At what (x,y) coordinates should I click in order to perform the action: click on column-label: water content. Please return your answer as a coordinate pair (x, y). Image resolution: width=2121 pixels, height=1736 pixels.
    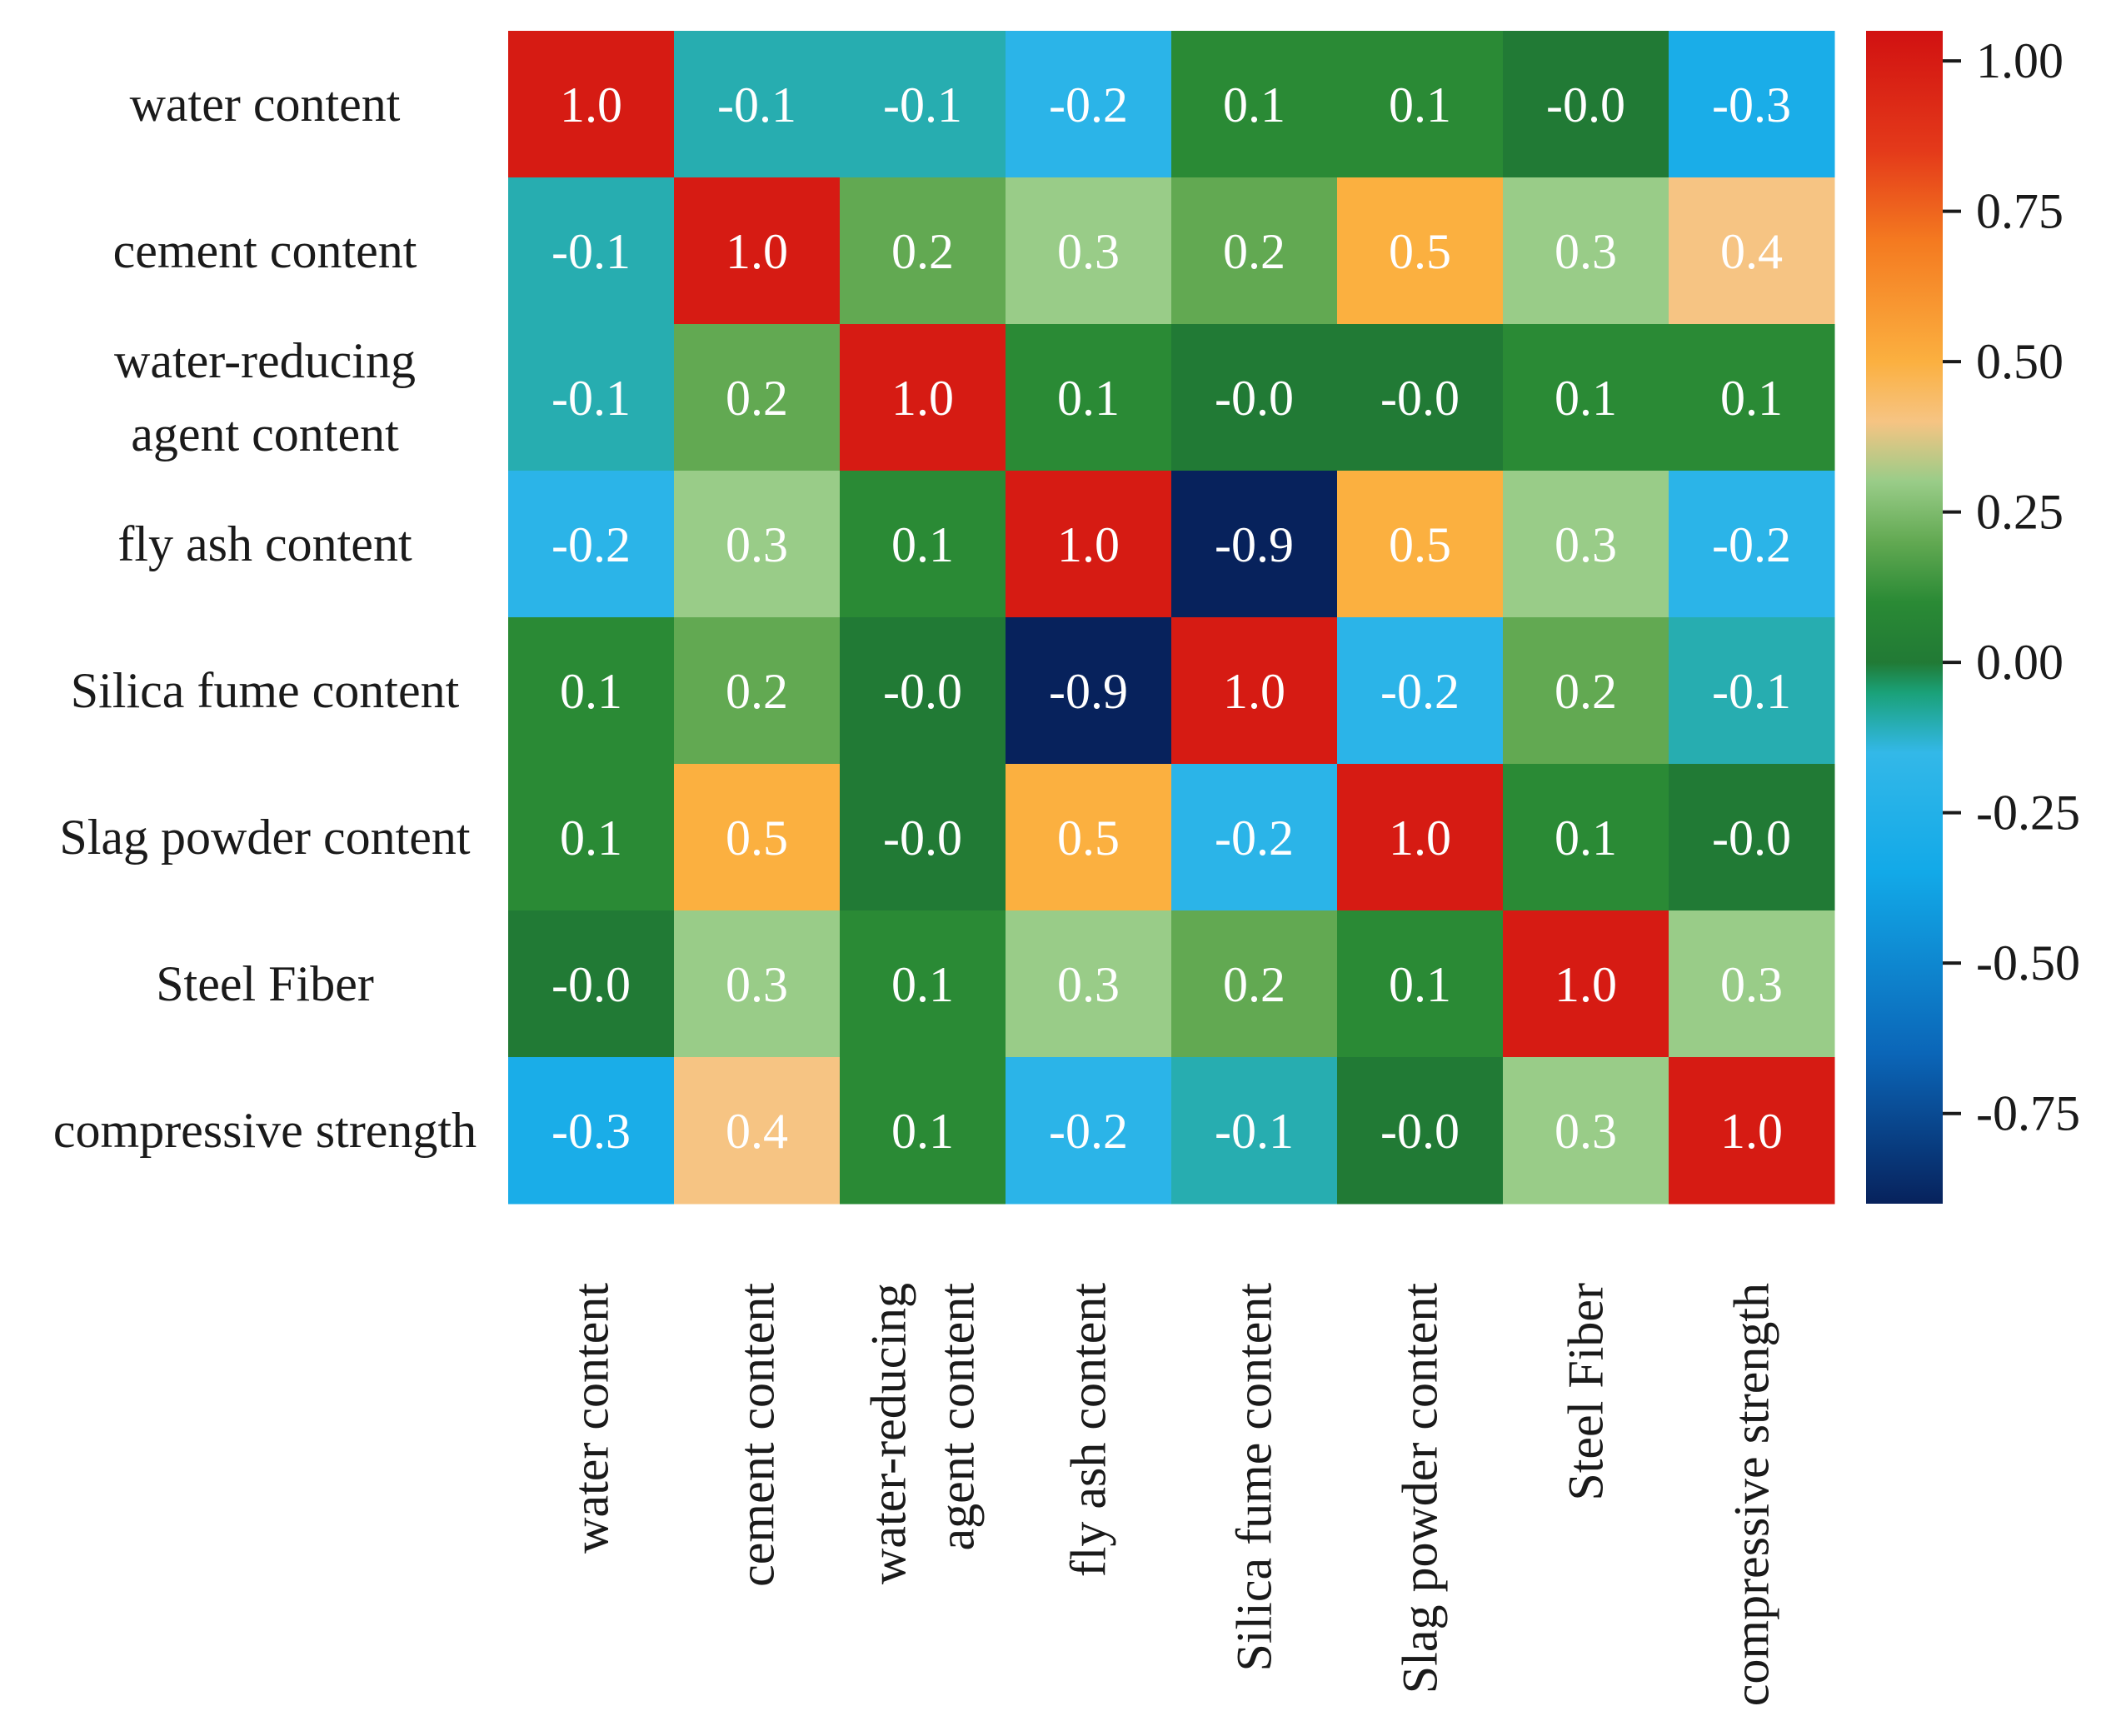
    Looking at the image, I should click on (590, 1418).